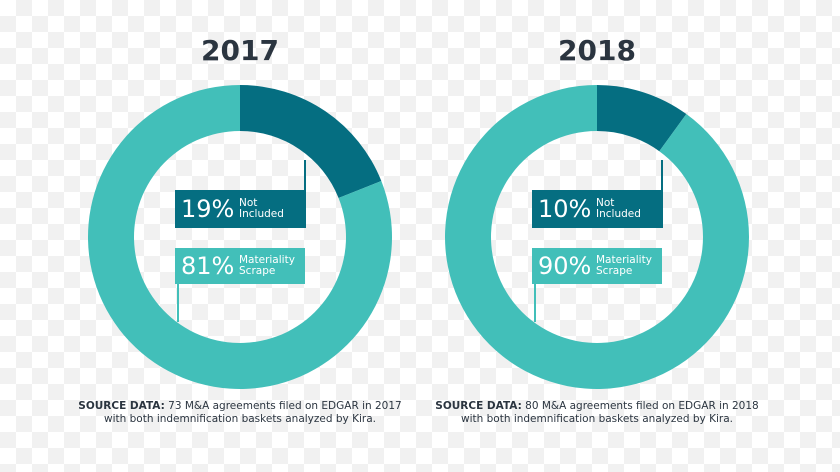  I want to click on value-label: 19%, so click(207, 209).